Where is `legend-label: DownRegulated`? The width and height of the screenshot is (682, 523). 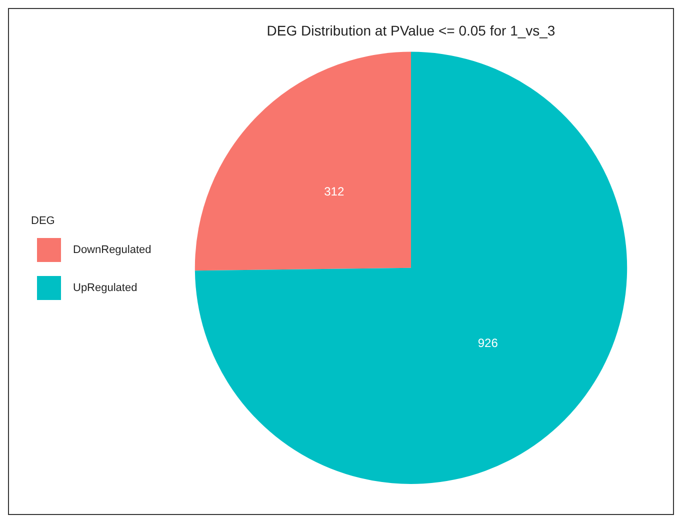
legend-label: DownRegulated is located at coordinates (112, 250).